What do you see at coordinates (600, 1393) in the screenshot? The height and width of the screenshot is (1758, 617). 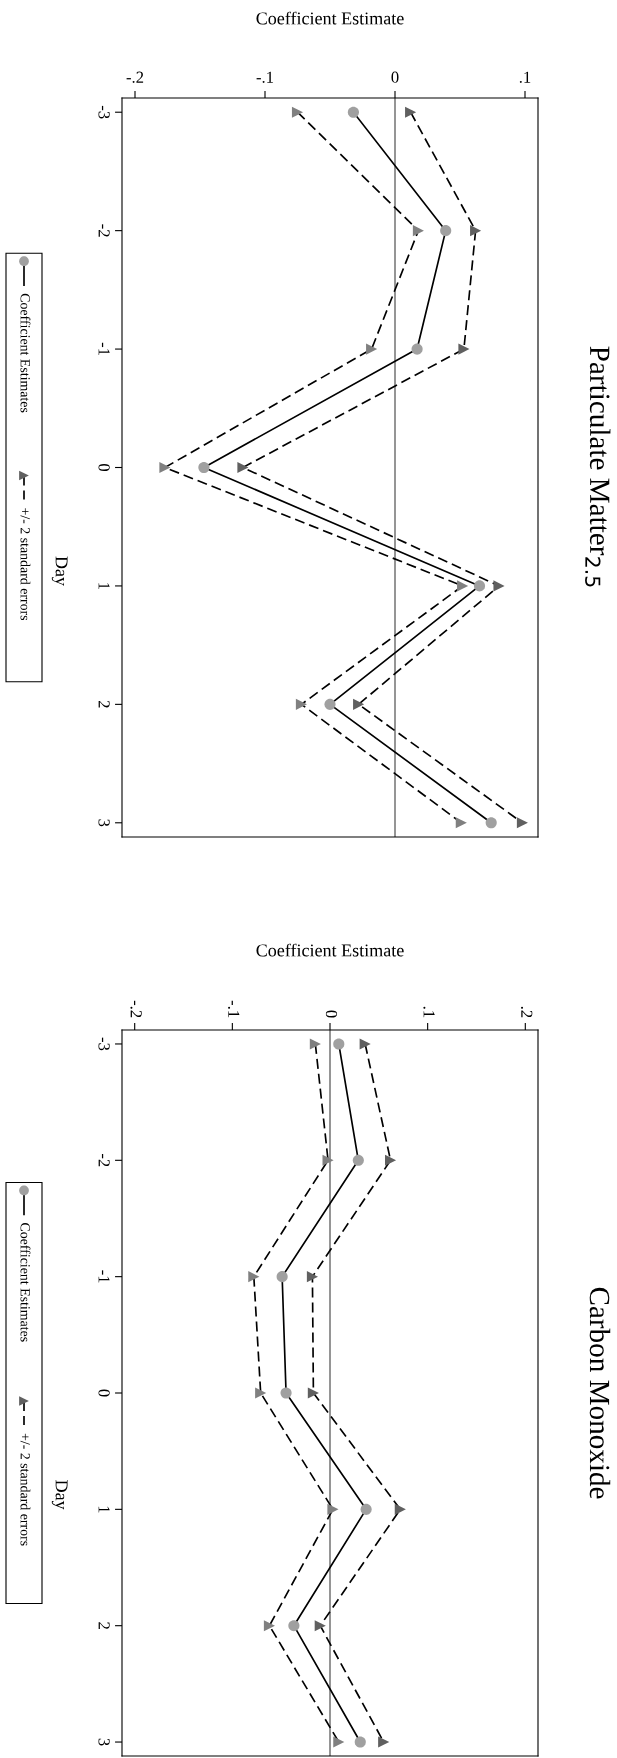 I see `text: Carbon Monoxide` at bounding box center [600, 1393].